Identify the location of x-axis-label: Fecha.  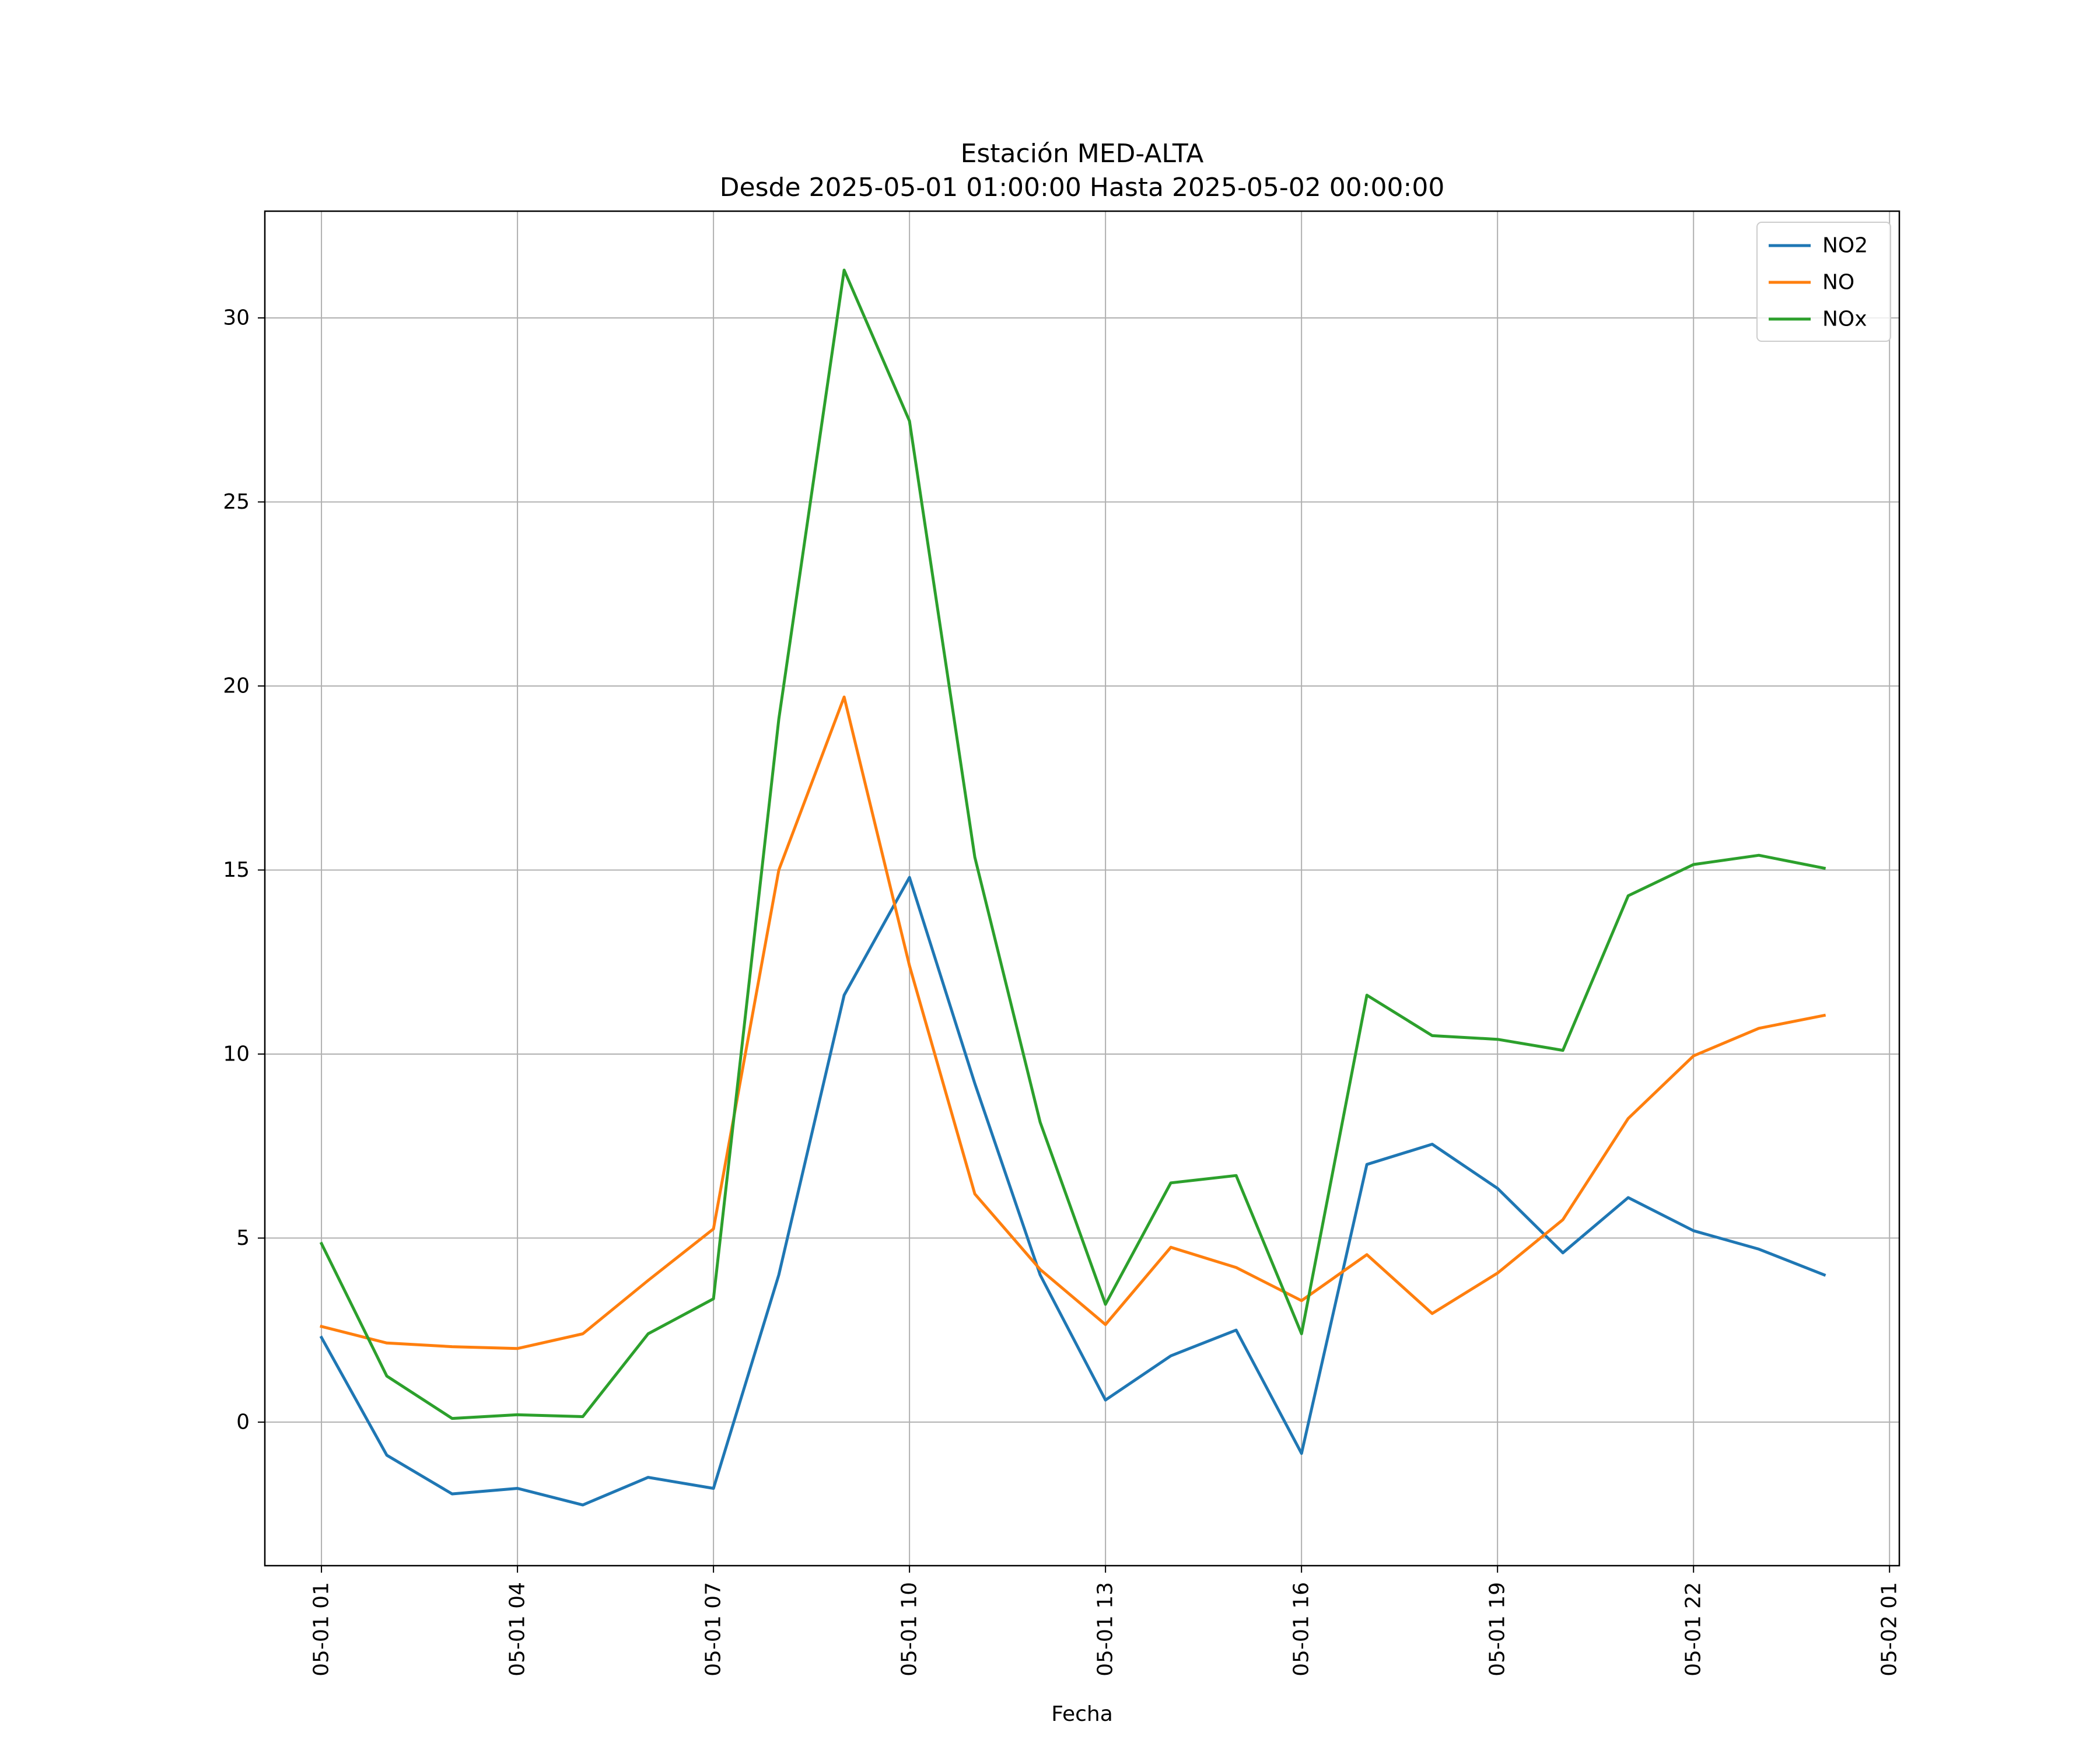
(1082, 1714).